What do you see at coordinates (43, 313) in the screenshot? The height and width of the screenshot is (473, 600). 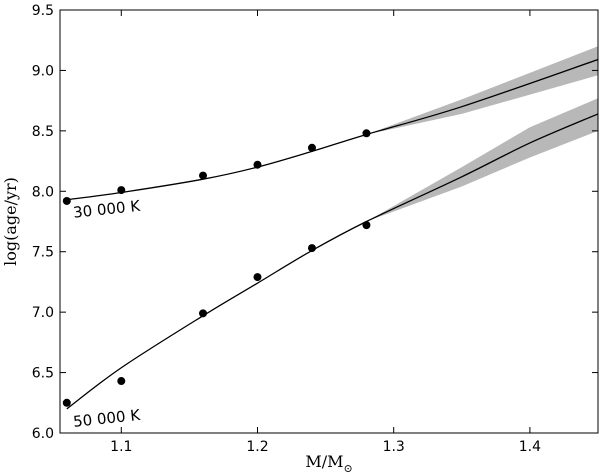 I see `y-tick-label: 7.0` at bounding box center [43, 313].